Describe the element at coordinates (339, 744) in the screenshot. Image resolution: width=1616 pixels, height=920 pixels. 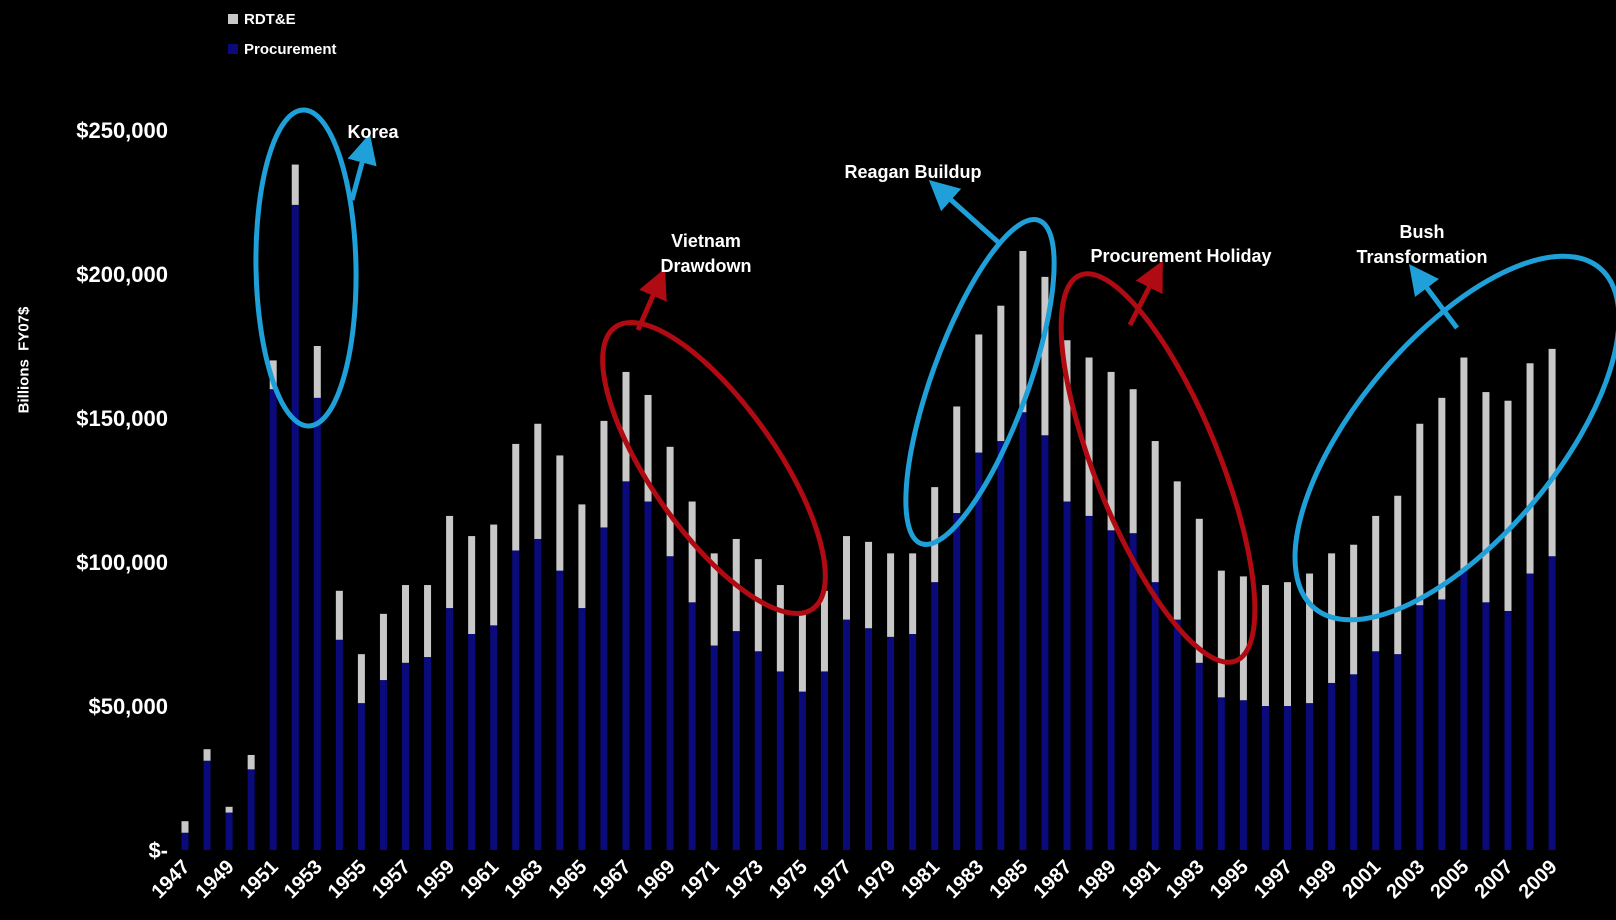
I see `bar-procurement-1954` at that location.